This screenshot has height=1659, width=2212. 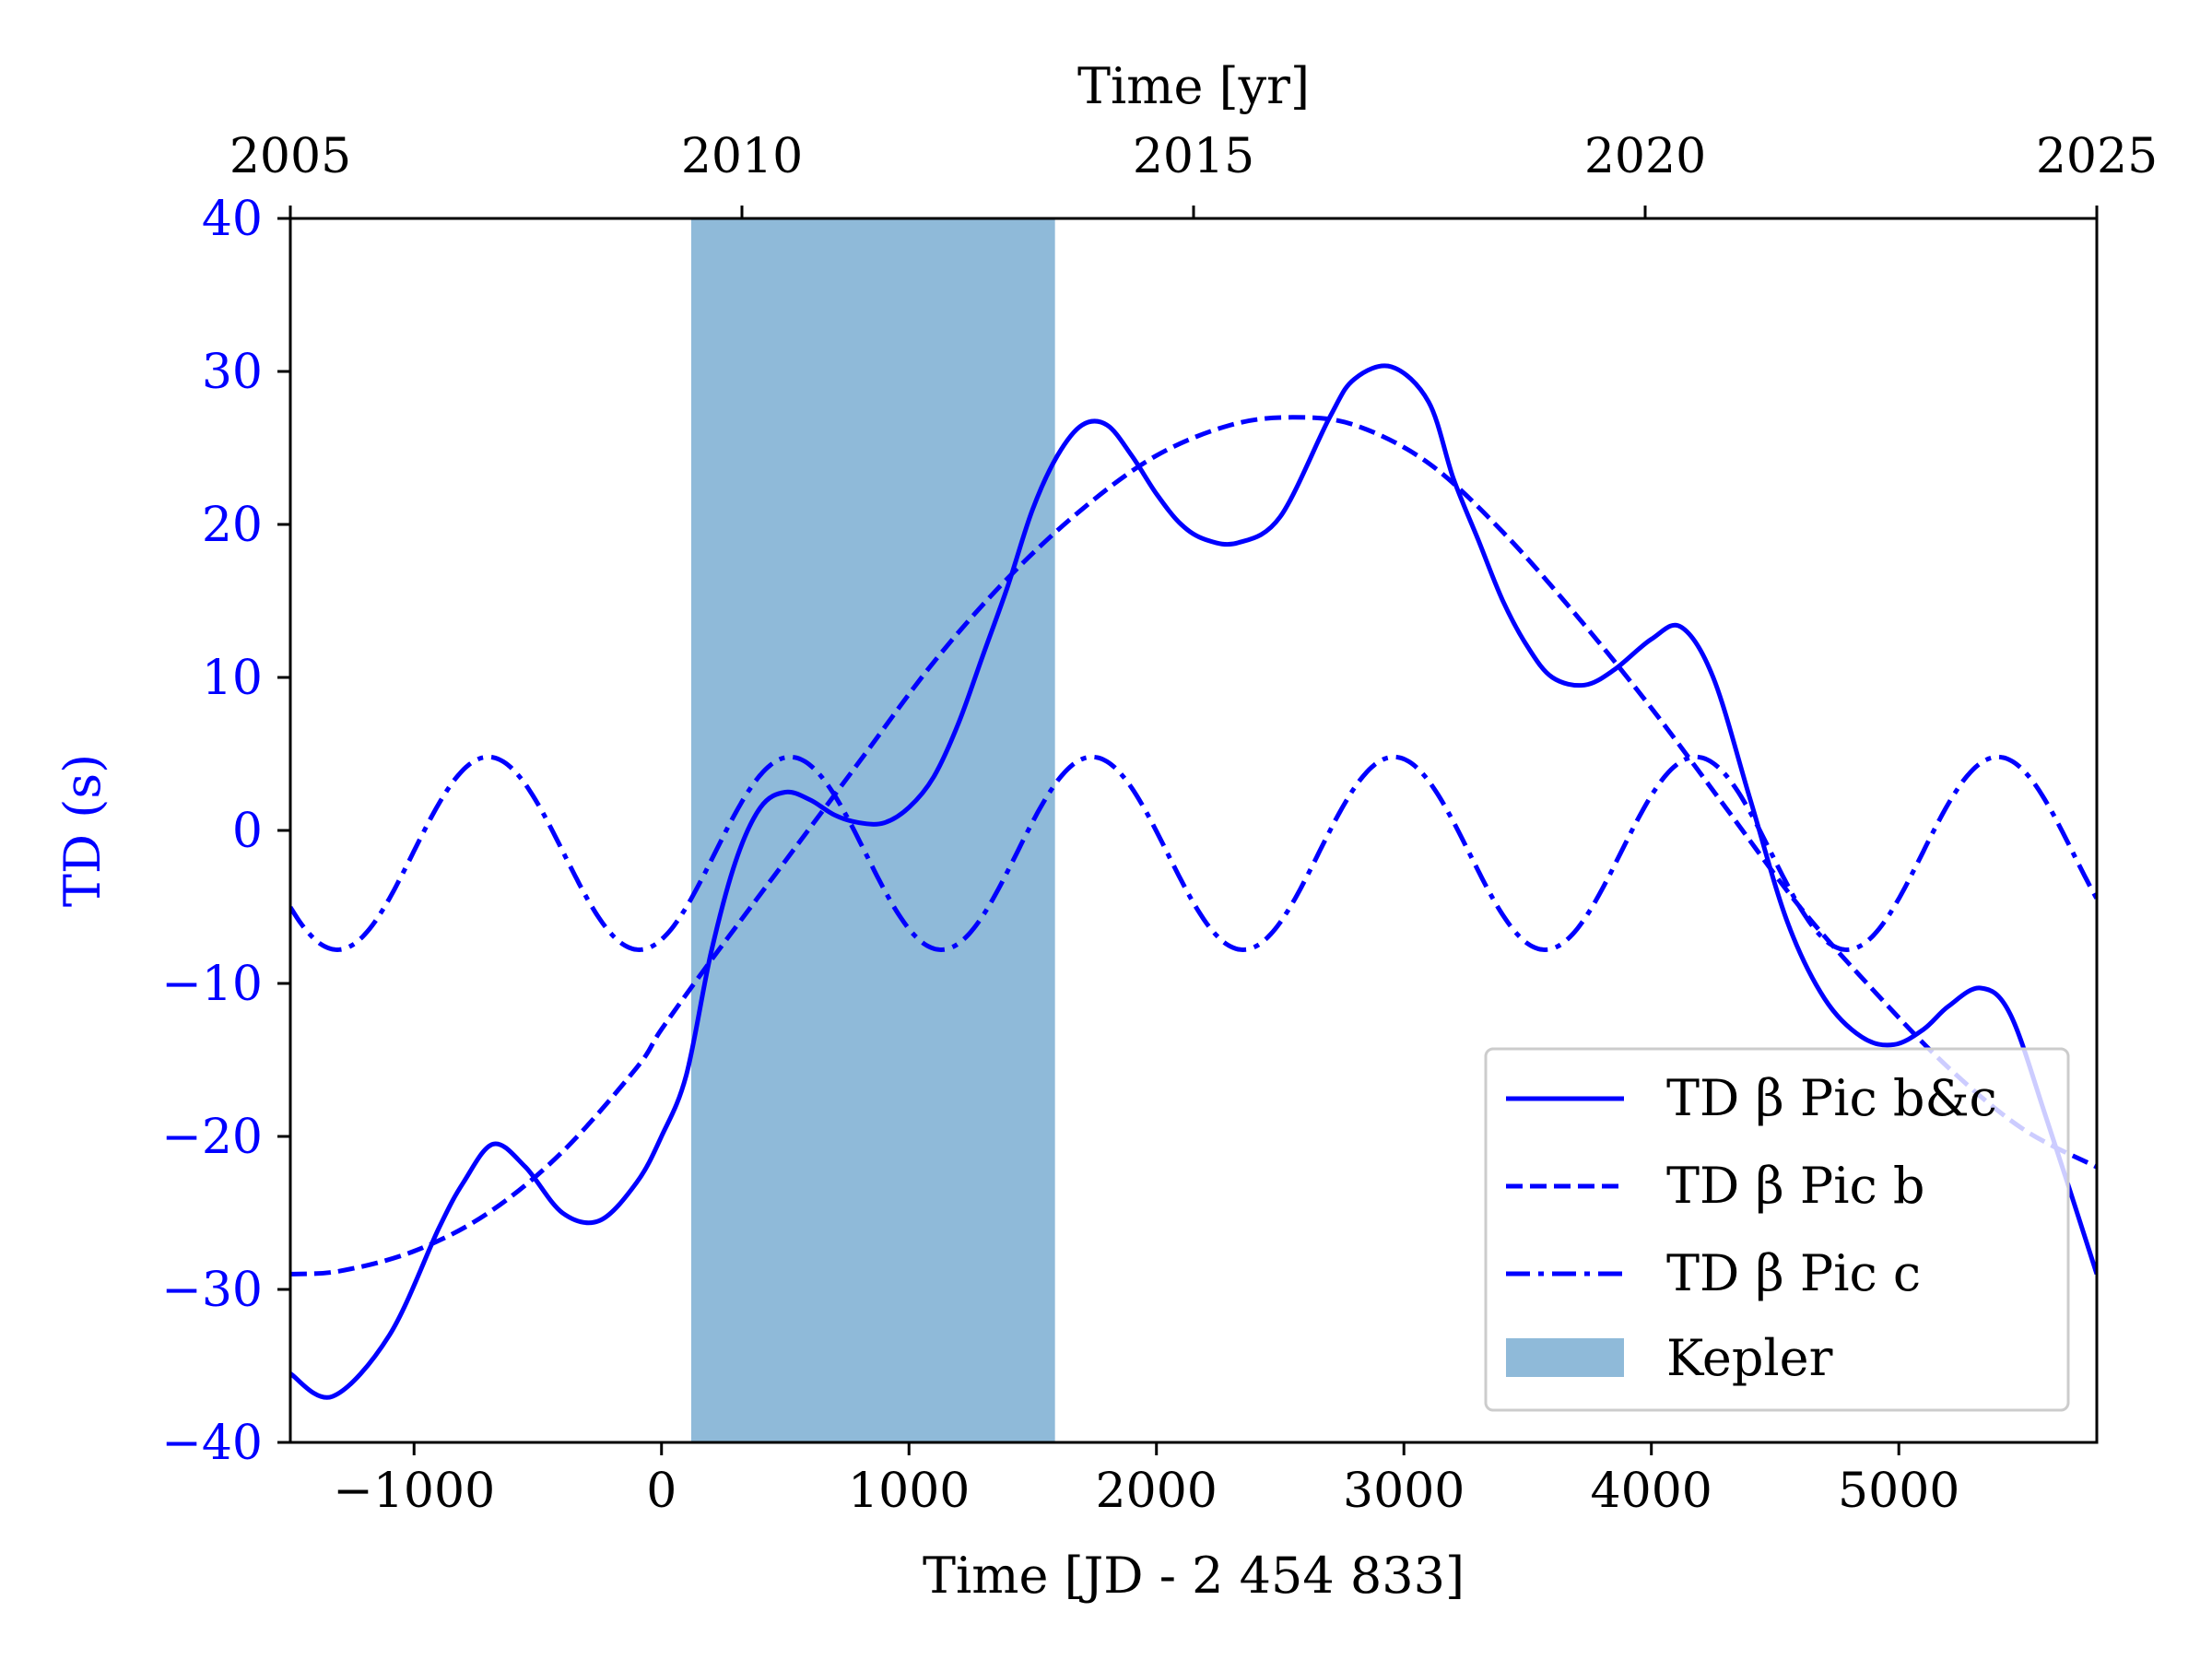 I want to click on y-tick-label: 40, so click(x=232, y=219).